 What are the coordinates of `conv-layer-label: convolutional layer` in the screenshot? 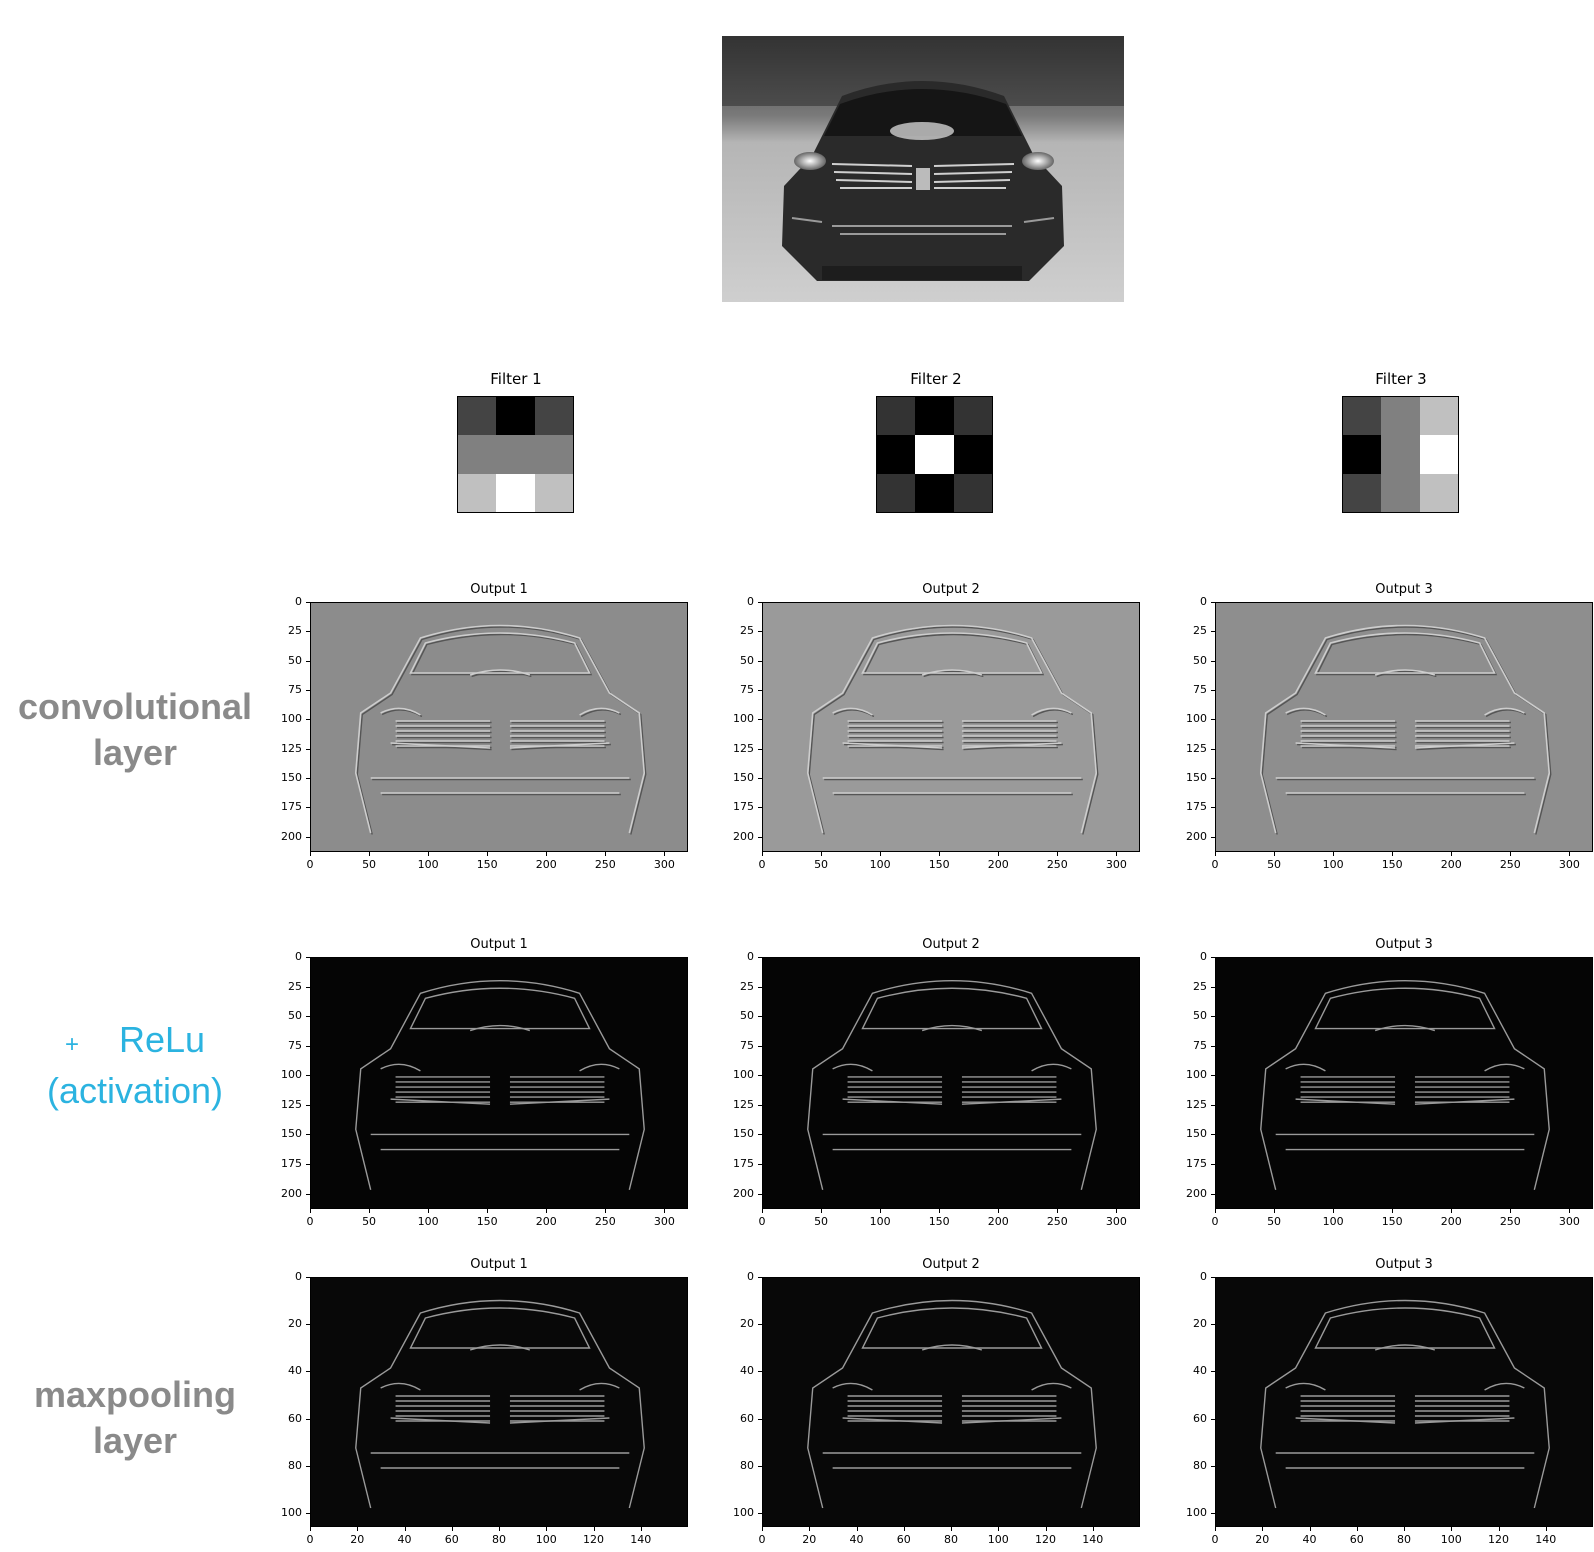 It's located at (135, 730).